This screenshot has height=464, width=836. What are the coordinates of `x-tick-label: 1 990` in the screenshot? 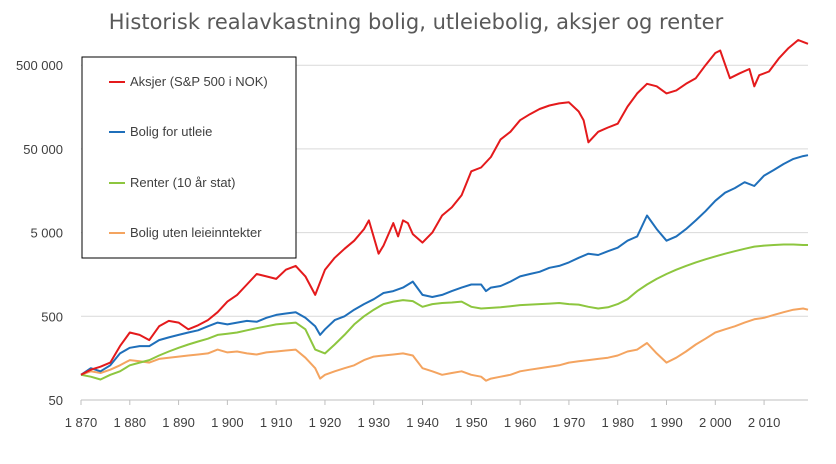 It's located at (666, 422).